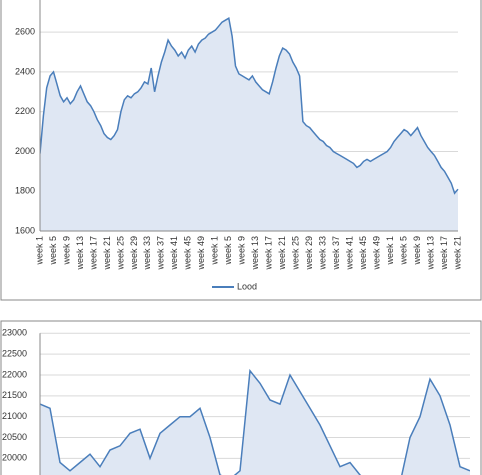 The height and width of the screenshot is (475, 482). I want to click on y-tick-label: 22000, so click(14, 374).